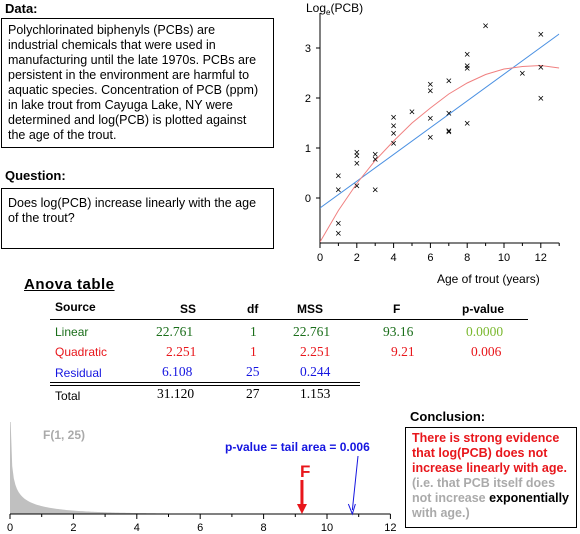 This screenshot has height=534, width=580. I want to click on fdist-x-tick-label: 6, so click(200, 528).